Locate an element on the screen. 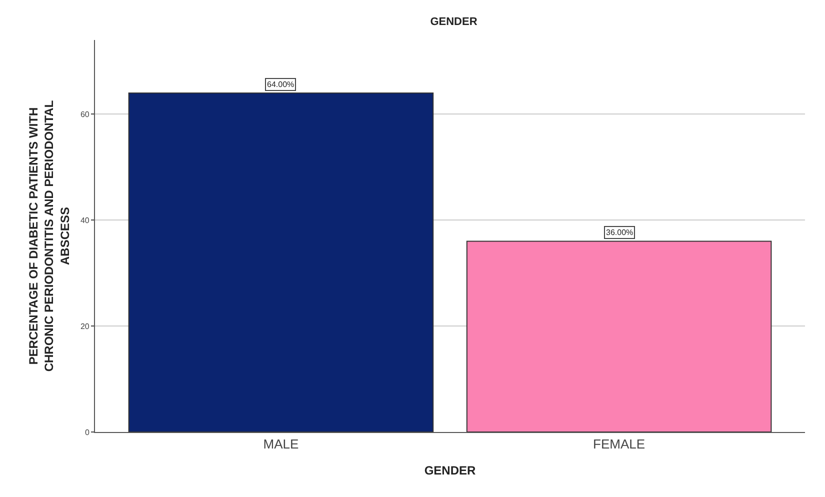 Image resolution: width=825 pixels, height=497 pixels. y-tick-label: 60 is located at coordinates (85, 114).